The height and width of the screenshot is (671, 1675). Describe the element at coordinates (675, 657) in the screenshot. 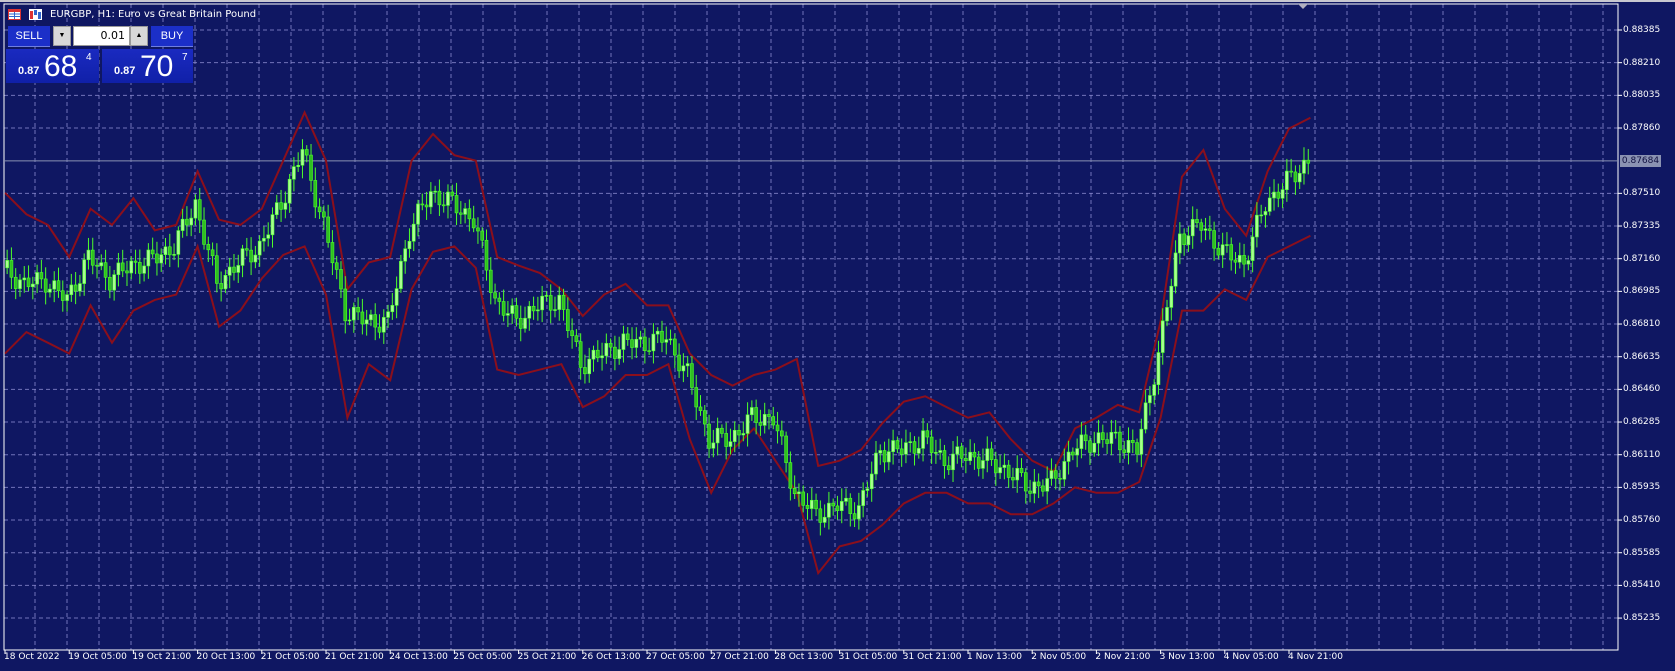

I see `x-tick-label: 27 Oct 05:00` at that location.